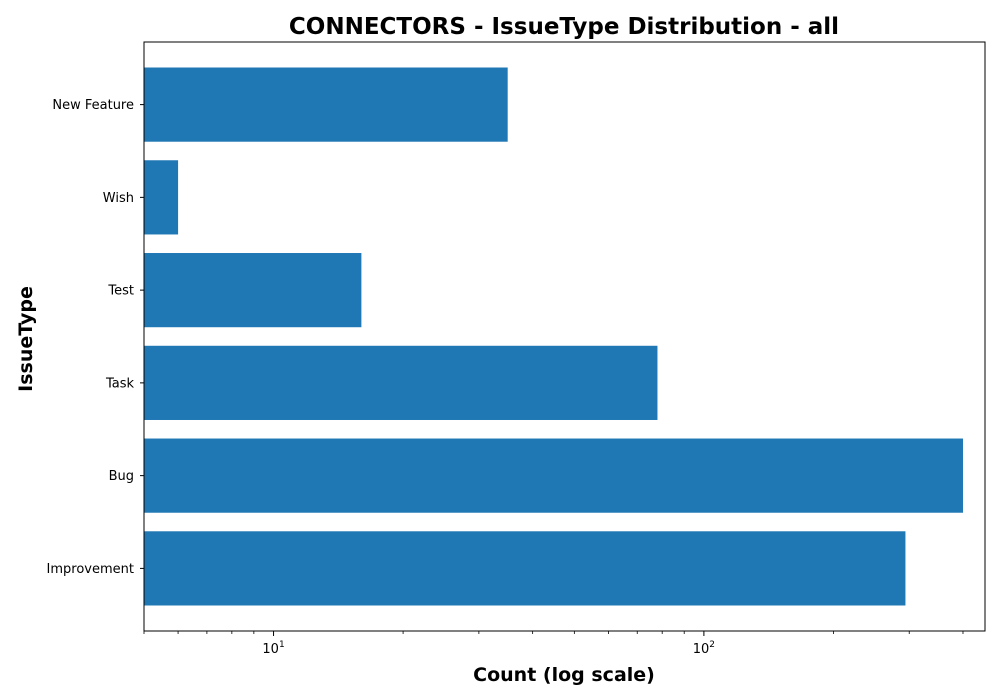 Image resolution: width=1000 pixels, height=700 pixels. I want to click on x-axis-label: Count (log scale), so click(564, 675).